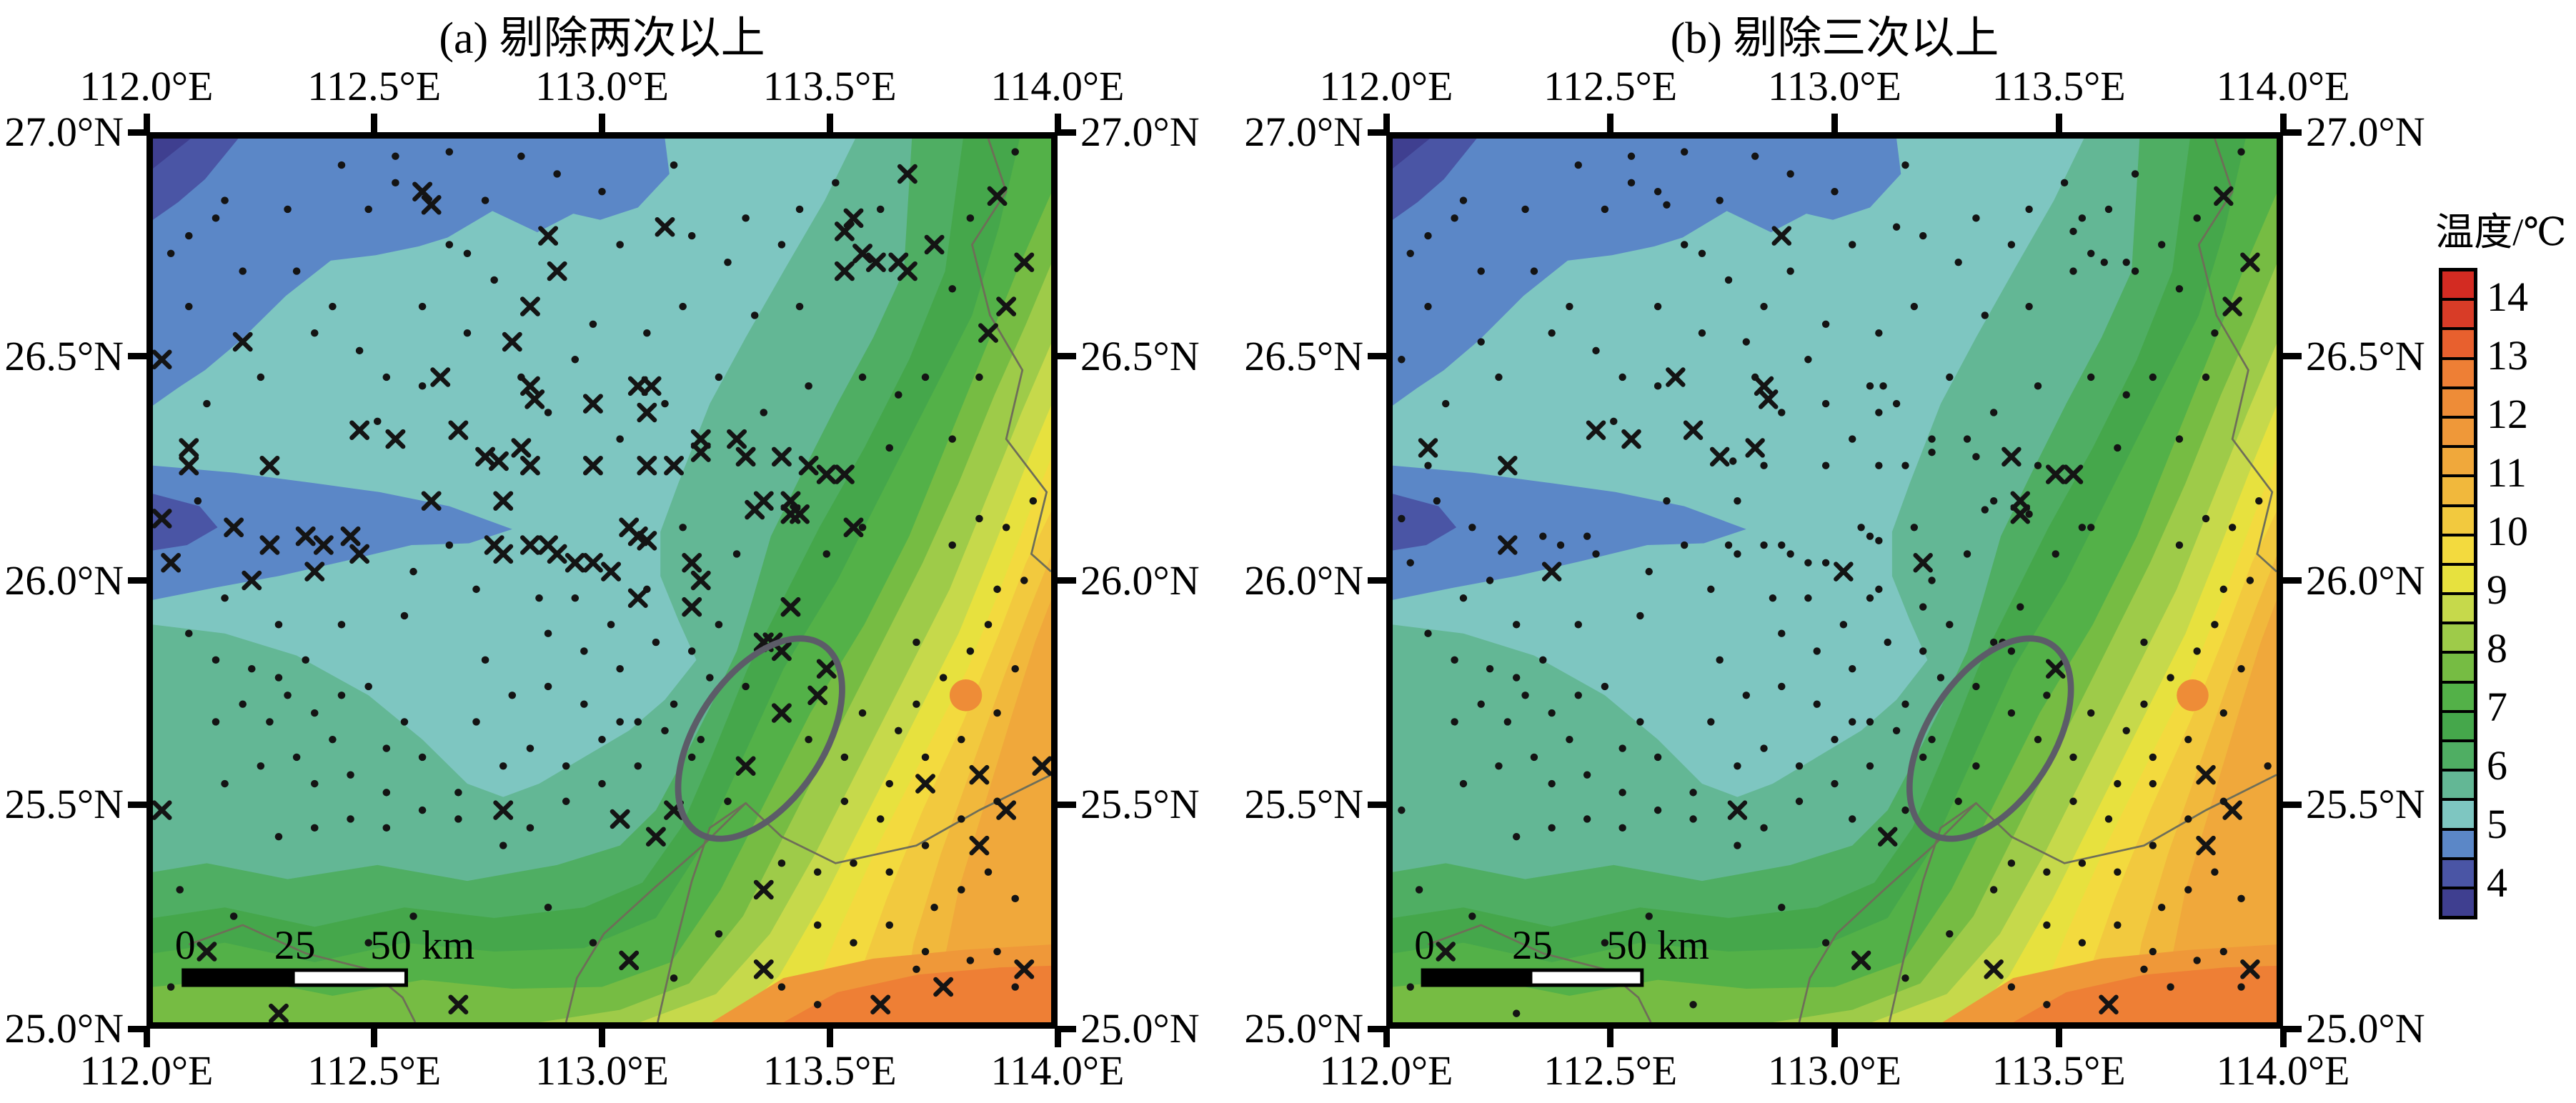 The image size is (2576, 1103). I want to click on highlight-ellipse, so click(1990, 738).